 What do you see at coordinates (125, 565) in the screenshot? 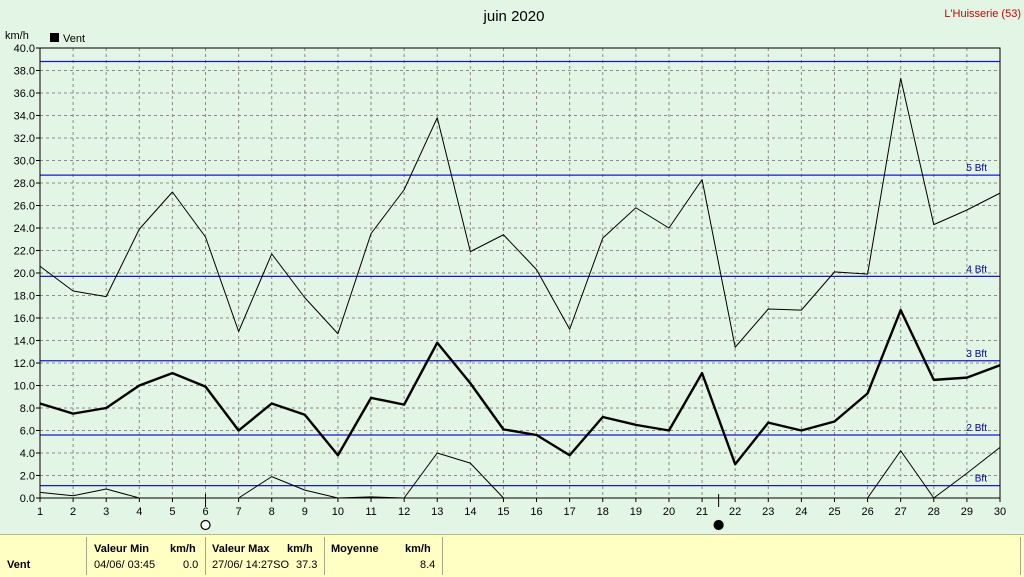
I see `stats-min-date: 04/06/ 03:45` at bounding box center [125, 565].